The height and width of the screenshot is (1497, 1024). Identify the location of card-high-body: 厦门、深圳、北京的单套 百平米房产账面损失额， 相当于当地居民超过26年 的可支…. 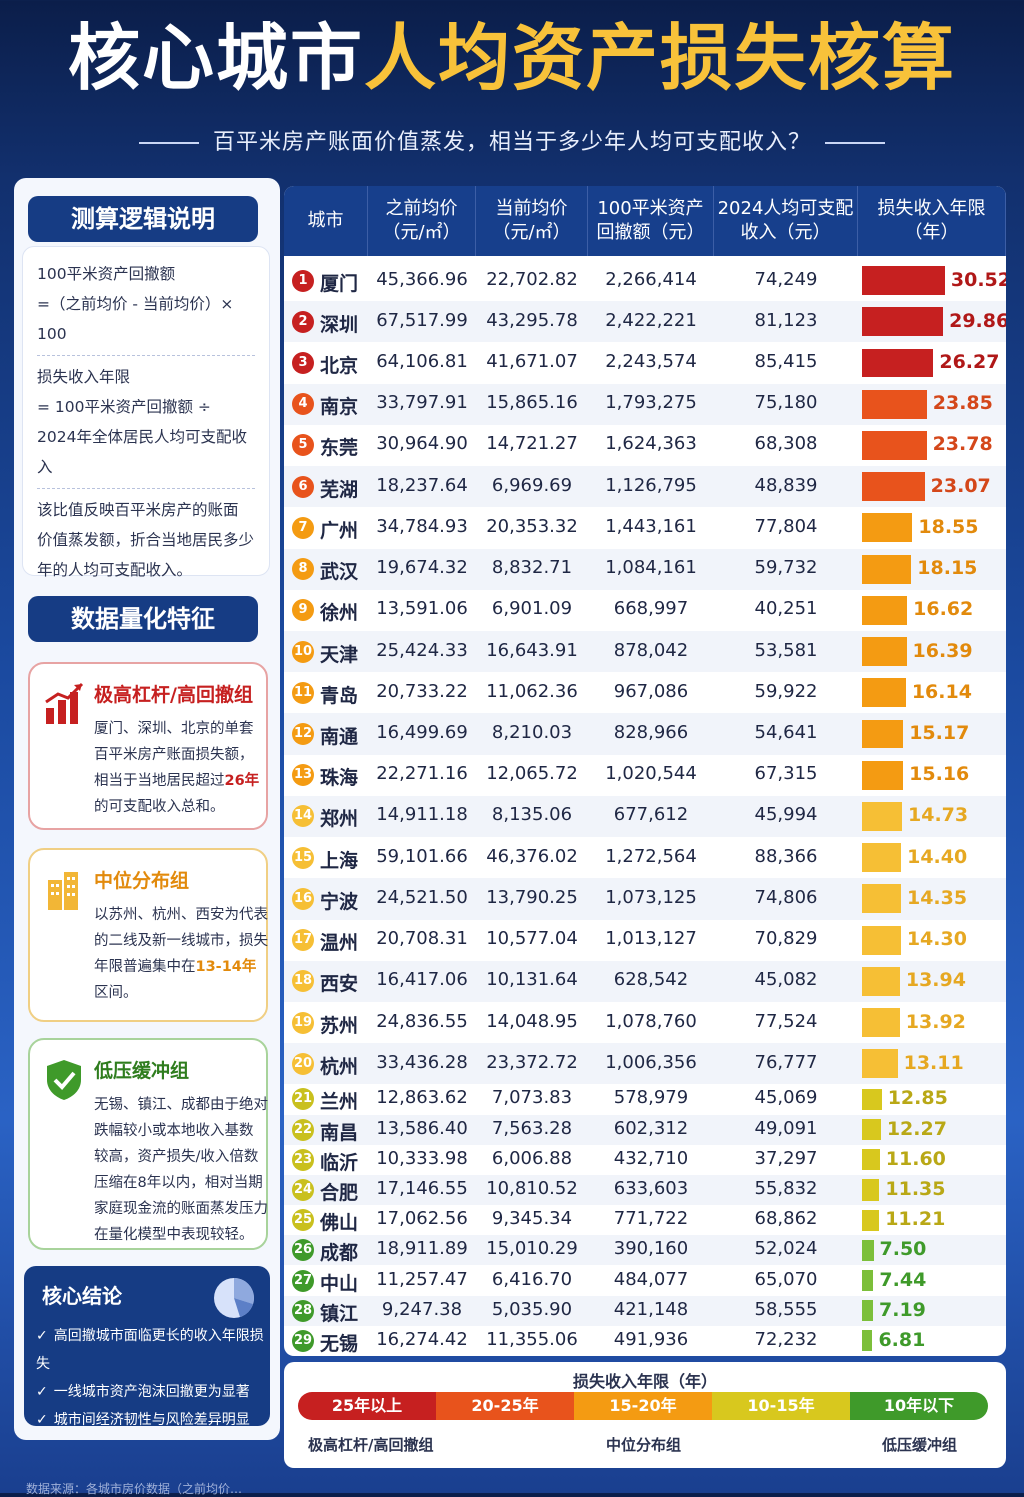
(182, 768).